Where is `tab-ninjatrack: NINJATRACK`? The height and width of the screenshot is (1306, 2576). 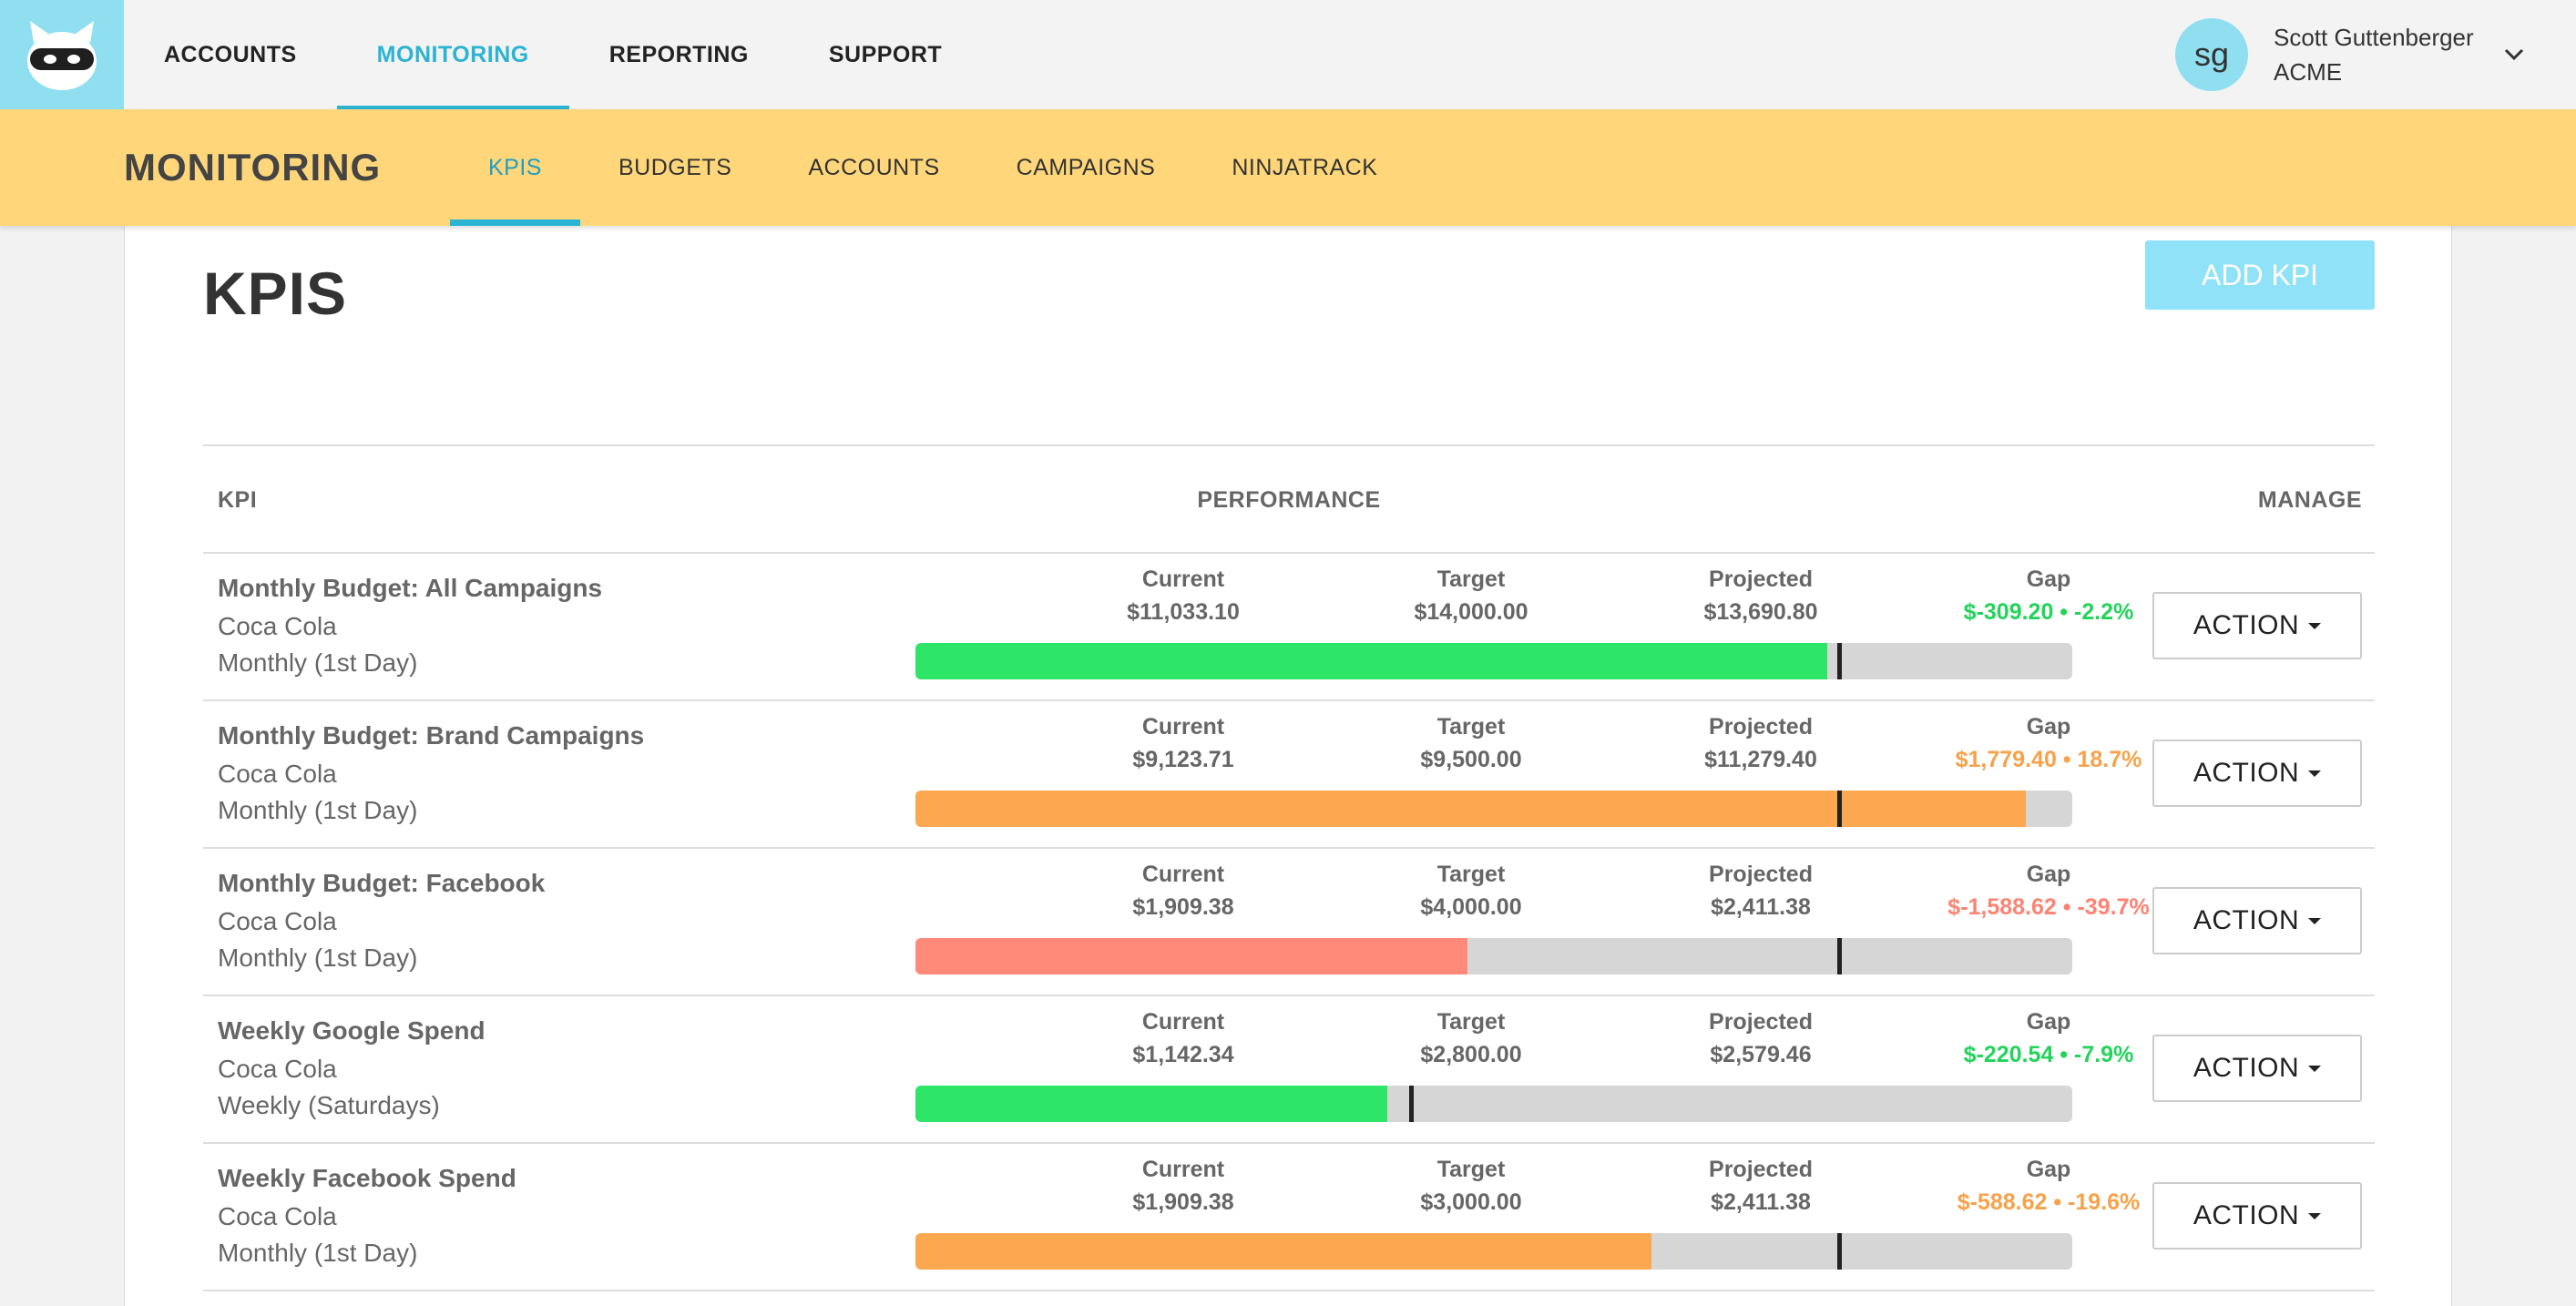
tab-ninjatrack: NINJATRACK is located at coordinates (1305, 167).